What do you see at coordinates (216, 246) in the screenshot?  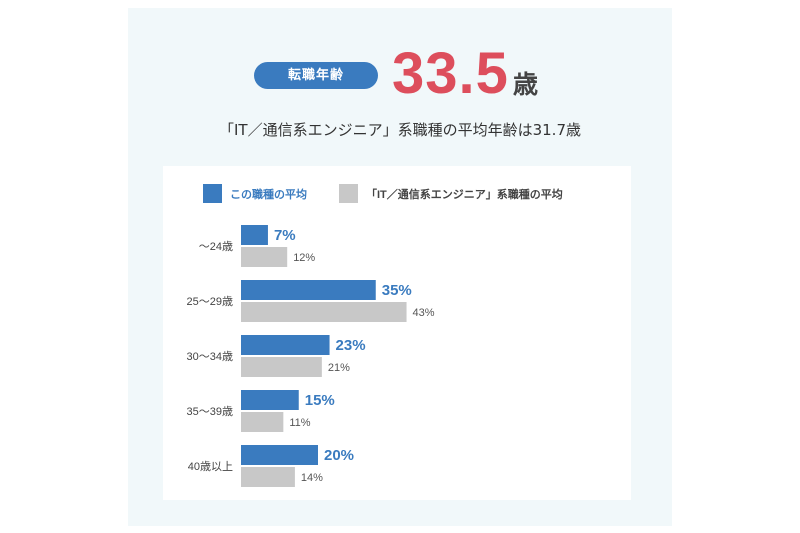 I see `category-label: ～24歳` at bounding box center [216, 246].